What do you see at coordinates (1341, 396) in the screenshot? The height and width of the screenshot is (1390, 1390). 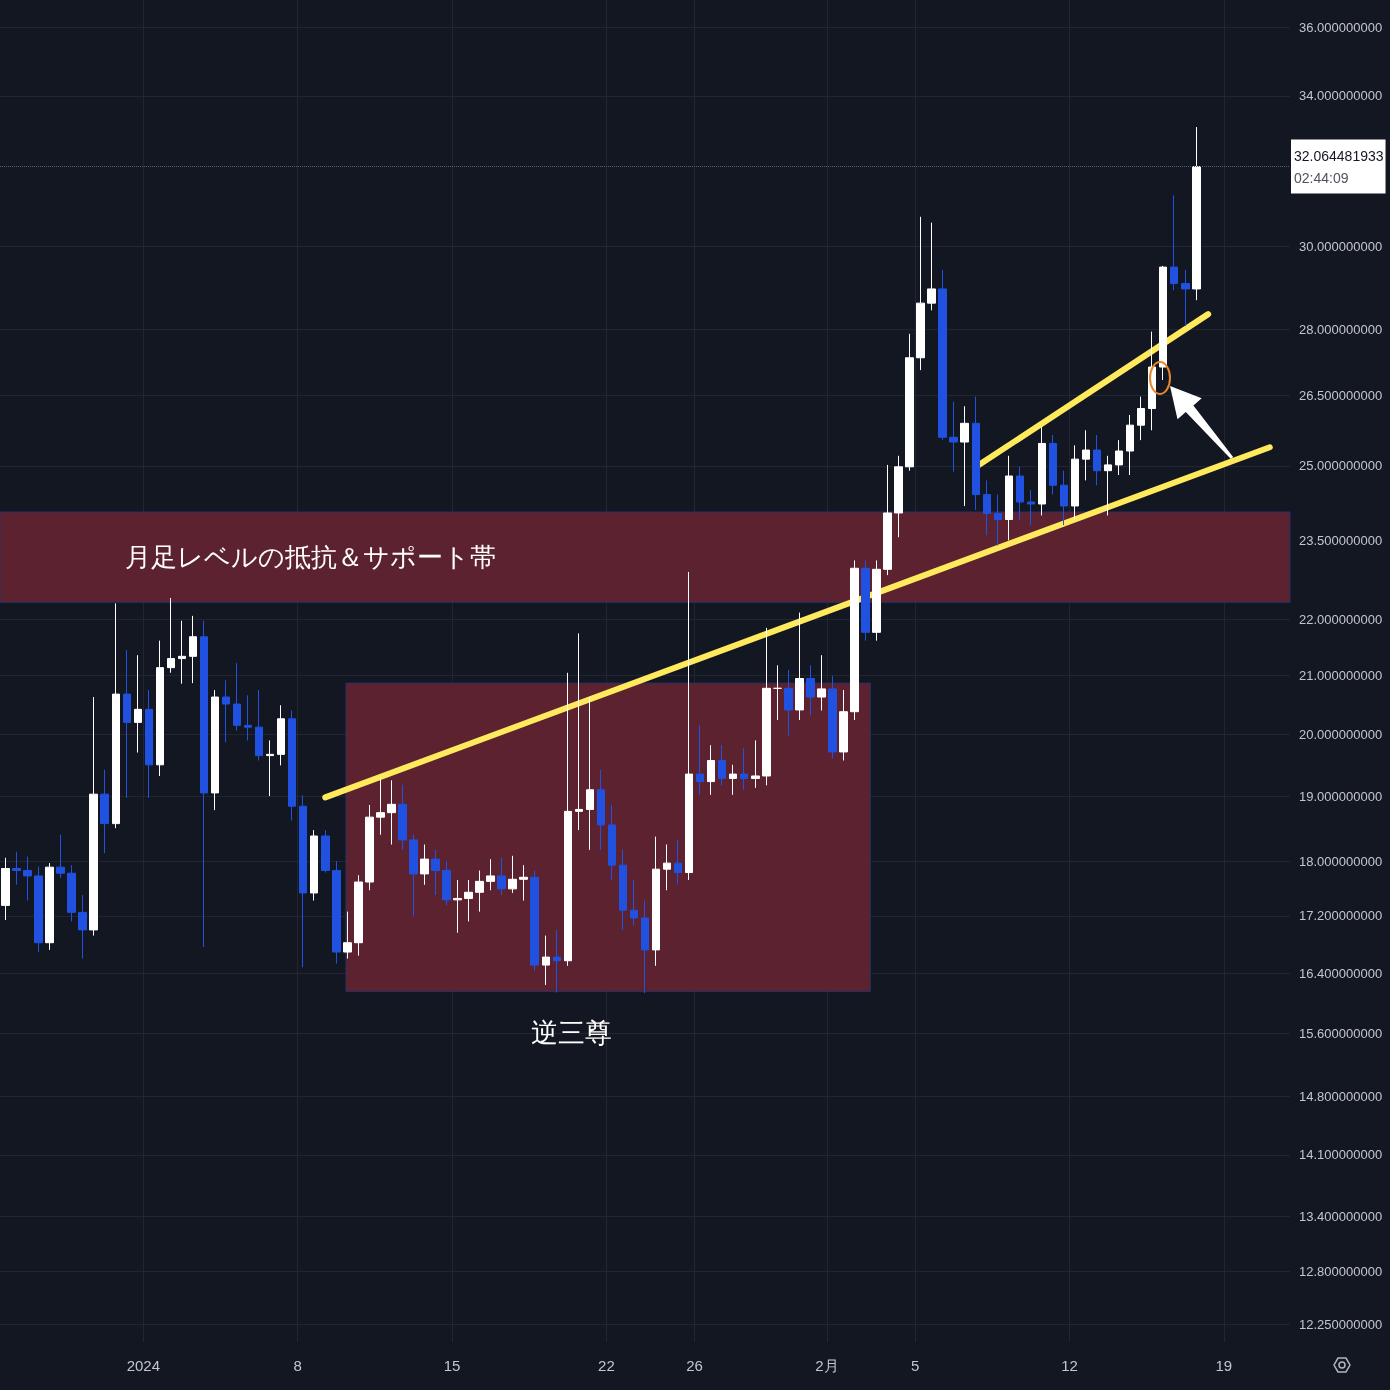 I see `y-tick-label: 26.500000000` at bounding box center [1341, 396].